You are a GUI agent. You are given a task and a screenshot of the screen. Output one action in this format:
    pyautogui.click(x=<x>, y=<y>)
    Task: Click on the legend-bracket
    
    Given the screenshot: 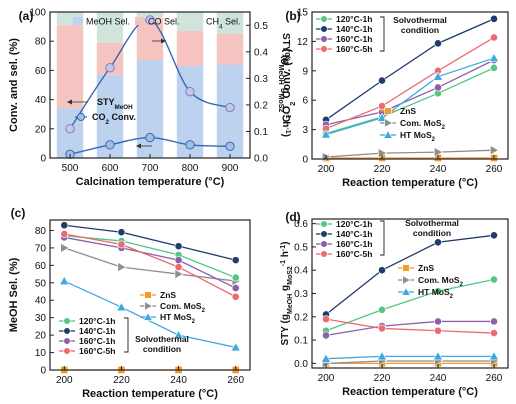 What is the action you would take?
    pyautogui.click(x=126, y=335)
    